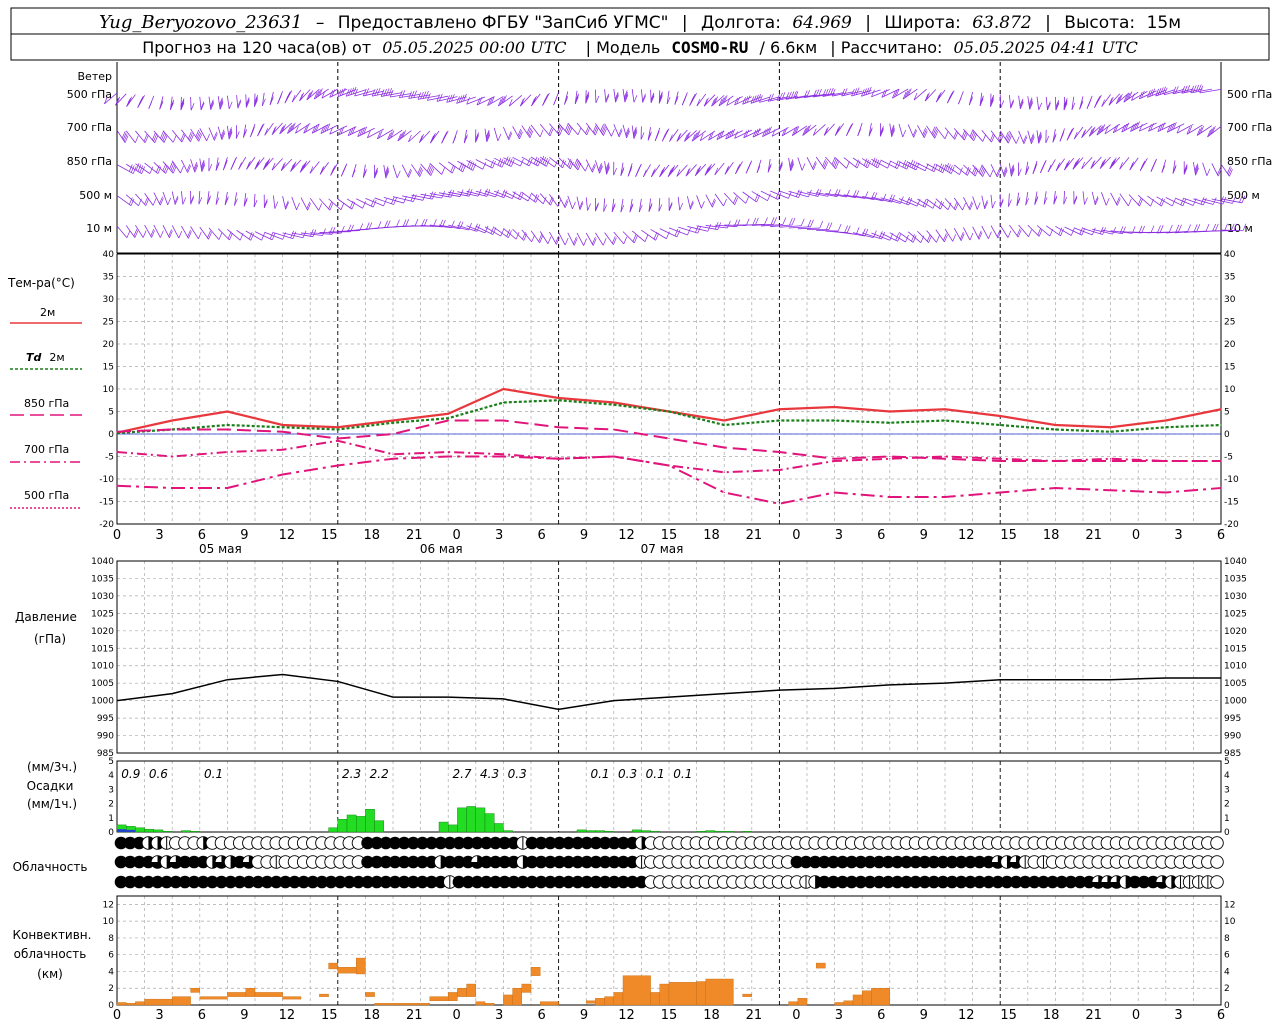 Image resolution: width=1280 pixels, height=1024 pixels. What do you see at coordinates (102, 562) in the screenshot?
I see `pres-ytick-left: 1040` at bounding box center [102, 562].